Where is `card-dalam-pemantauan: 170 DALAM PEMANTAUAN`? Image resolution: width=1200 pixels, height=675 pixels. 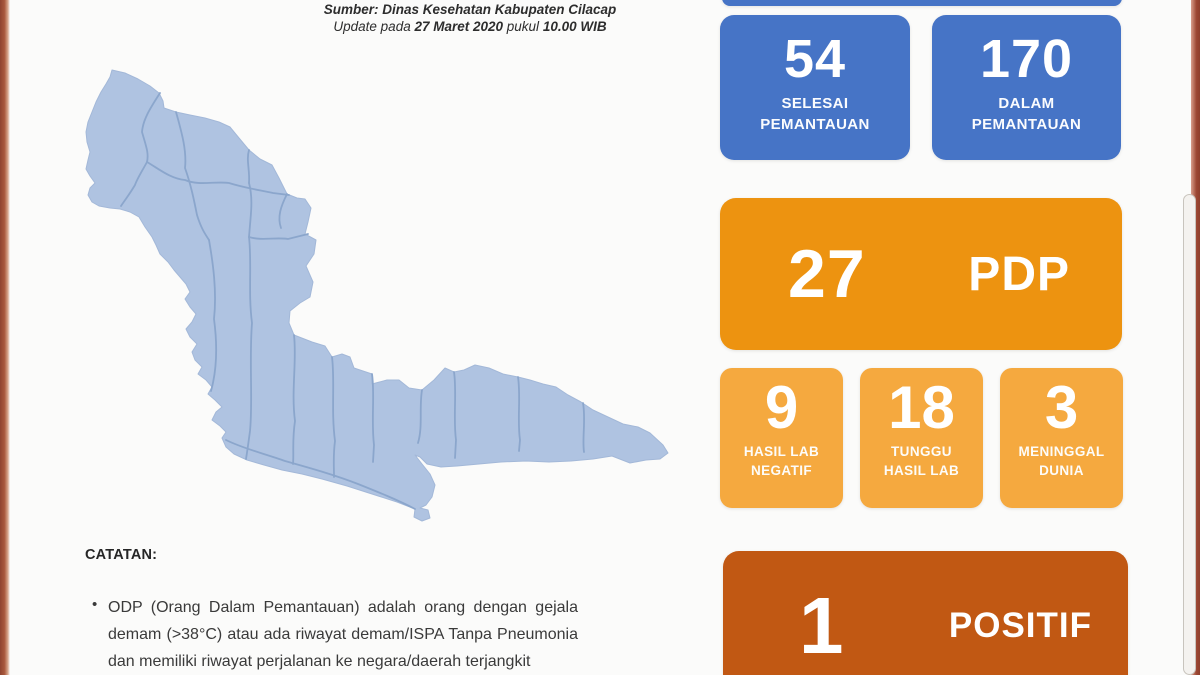 card-dalam-pemantauan: 170 DALAM PEMANTAUAN is located at coordinates (1026, 87).